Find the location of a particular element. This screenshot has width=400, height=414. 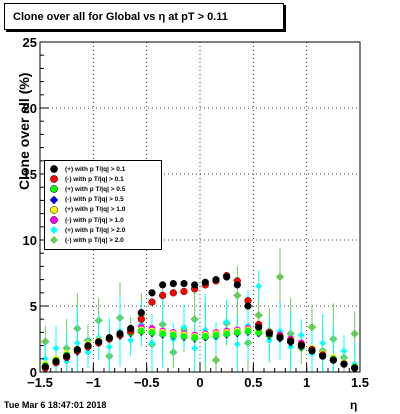

y-tick-label: 20 is located at coordinates (30, 108).